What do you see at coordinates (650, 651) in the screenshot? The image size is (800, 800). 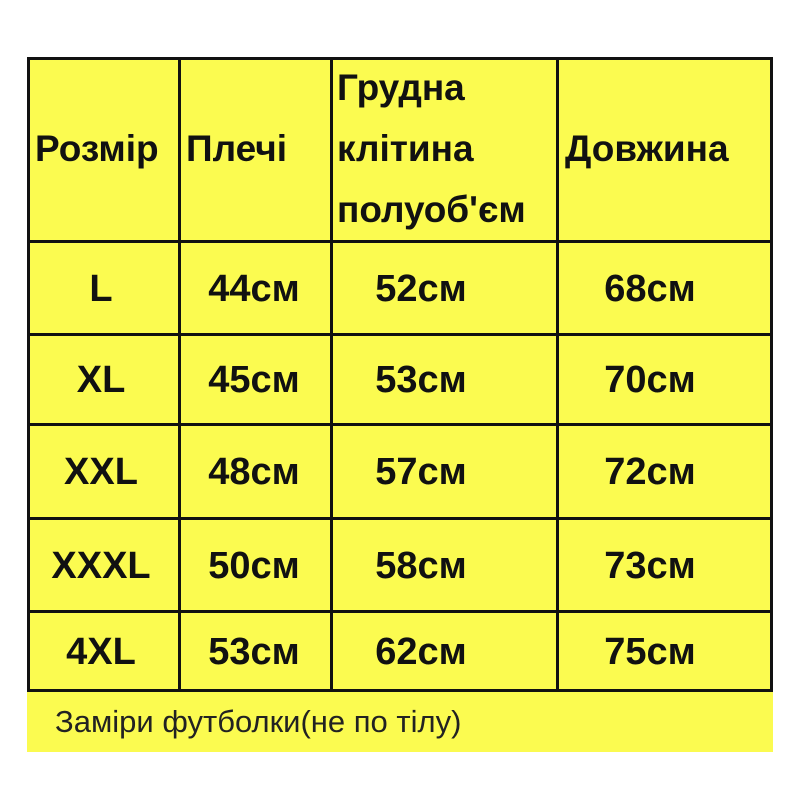 I see `cell-length: 75см` at bounding box center [650, 651].